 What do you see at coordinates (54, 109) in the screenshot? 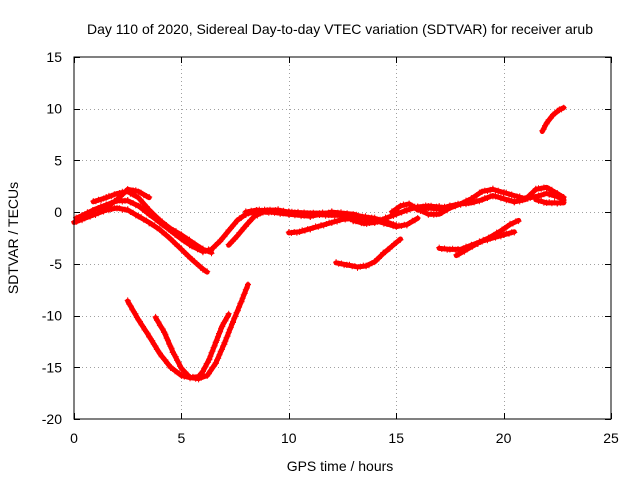
I see `y-tick-label: 10` at bounding box center [54, 109].